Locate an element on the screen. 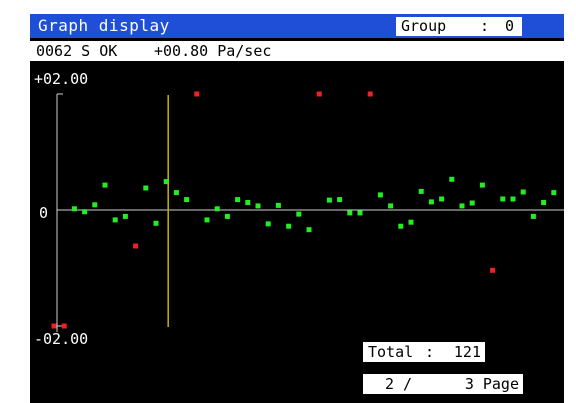  channel-reading: +00.80 Pa/sec is located at coordinates (213, 51).